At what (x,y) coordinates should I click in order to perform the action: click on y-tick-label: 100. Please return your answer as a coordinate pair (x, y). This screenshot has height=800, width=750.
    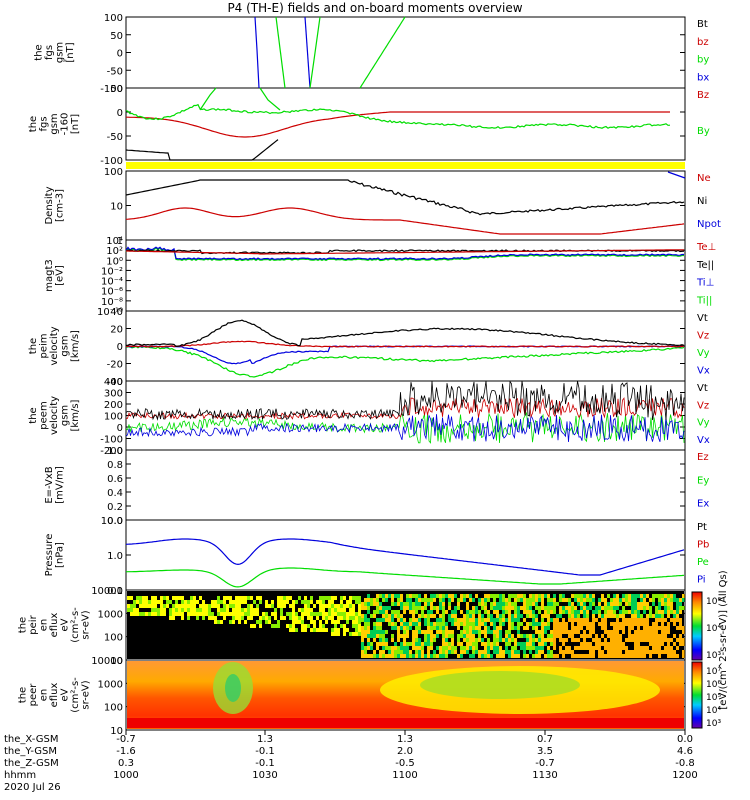
    Looking at the image, I should click on (113, 638).